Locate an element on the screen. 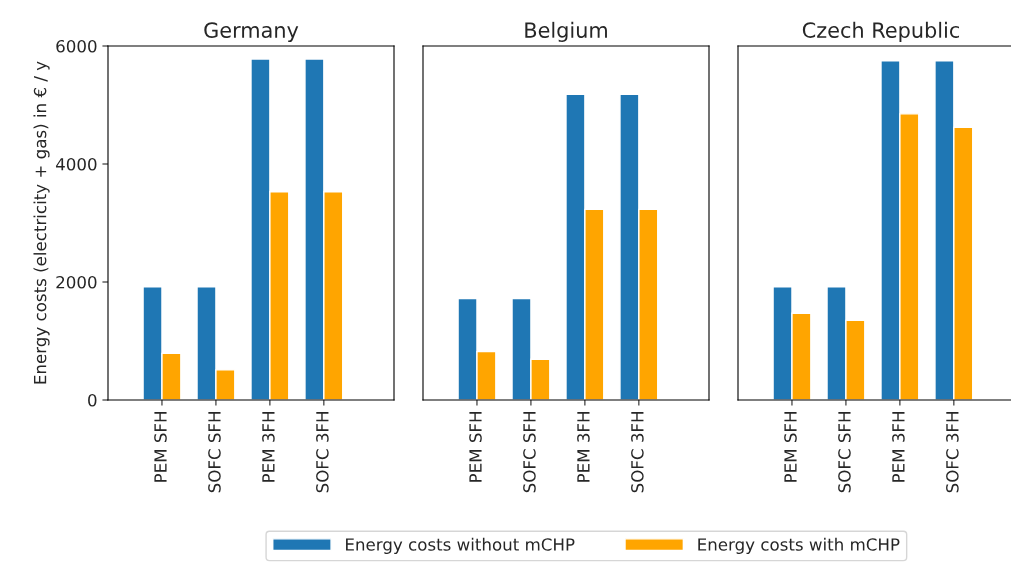 This screenshot has height=569, width=1011. chart-title: Czech Republic is located at coordinates (881, 31).